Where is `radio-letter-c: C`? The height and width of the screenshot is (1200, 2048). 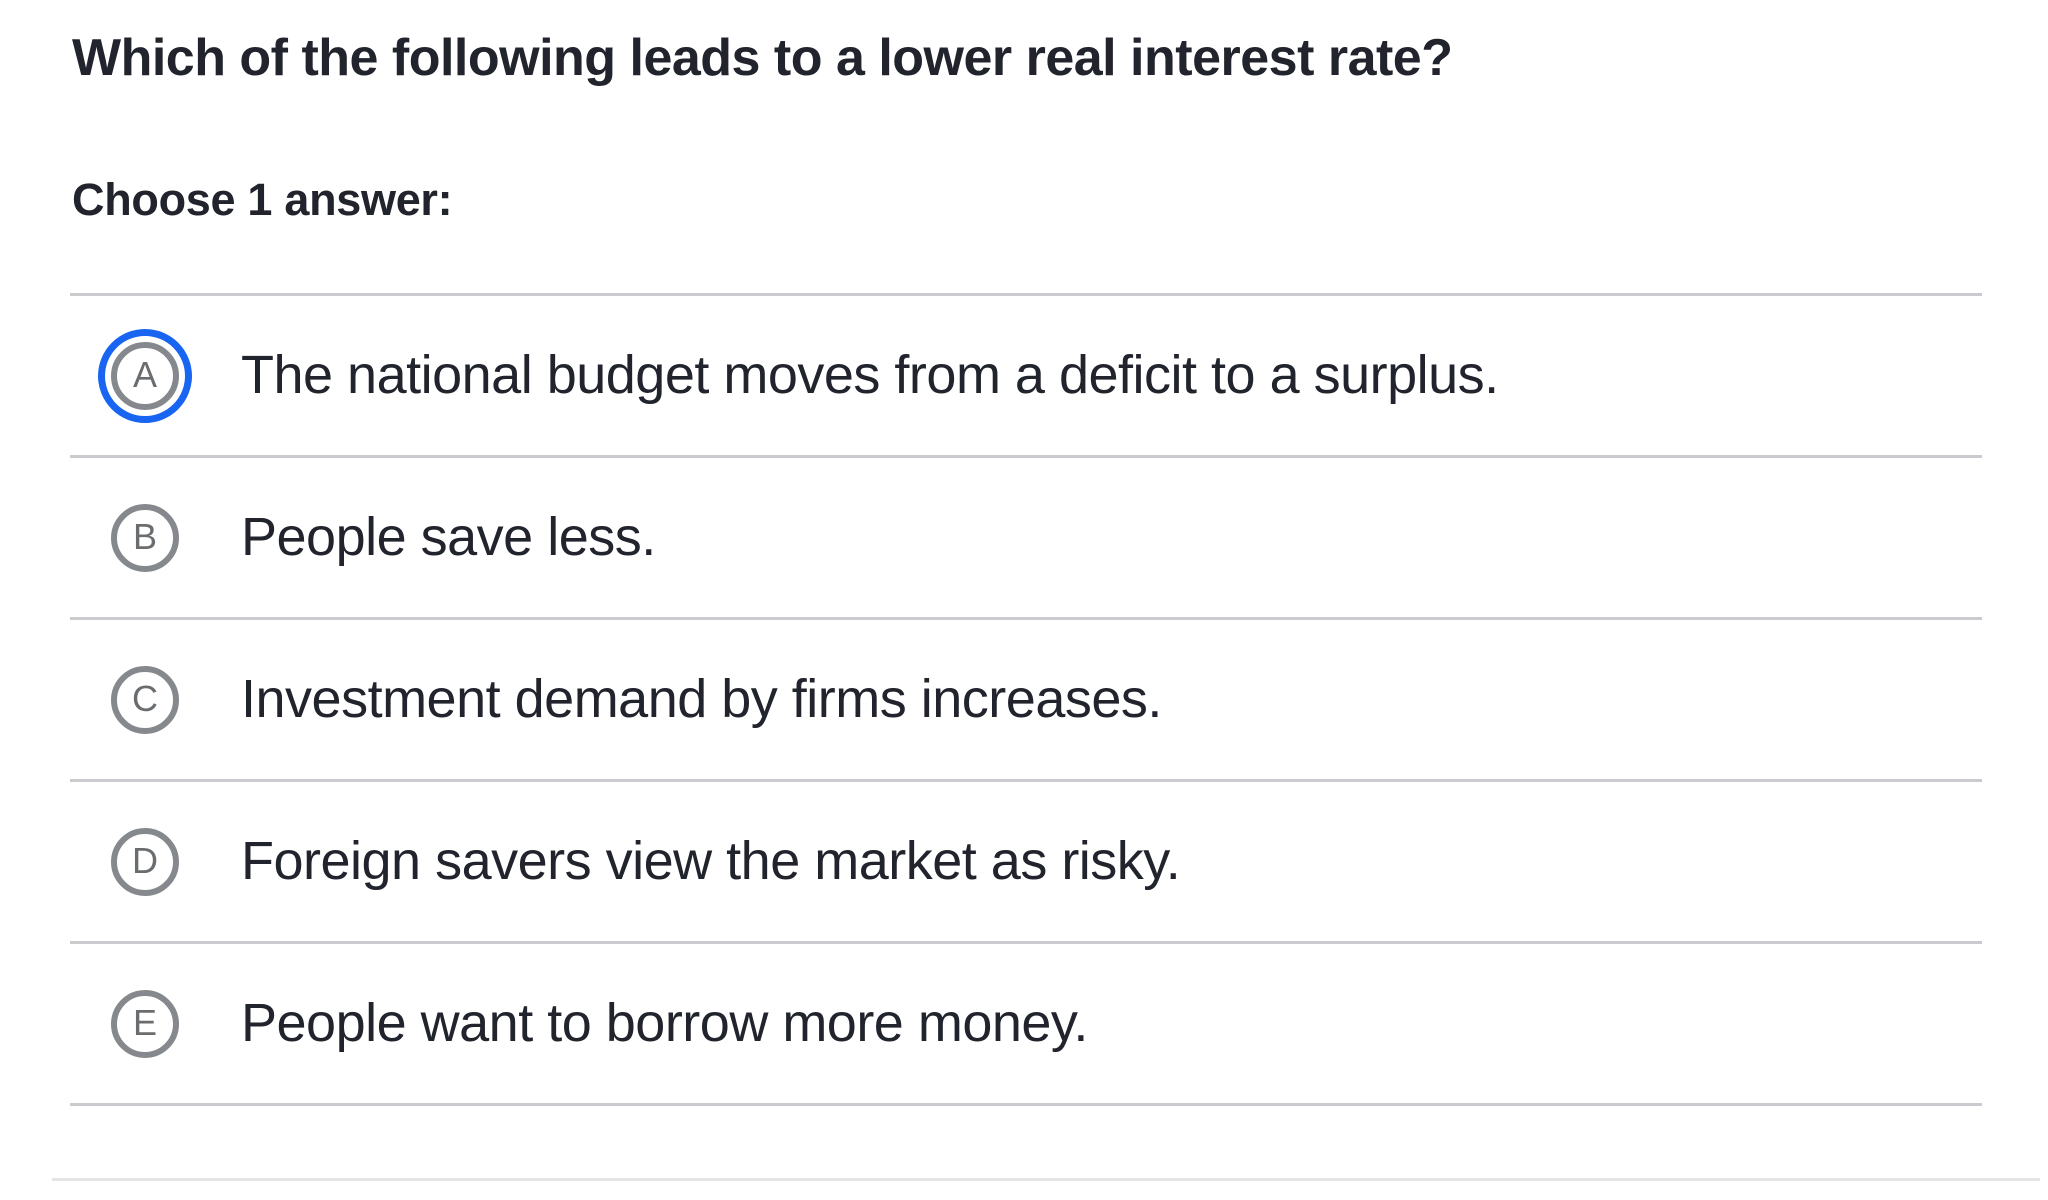
radio-letter-c: C is located at coordinates (145, 698).